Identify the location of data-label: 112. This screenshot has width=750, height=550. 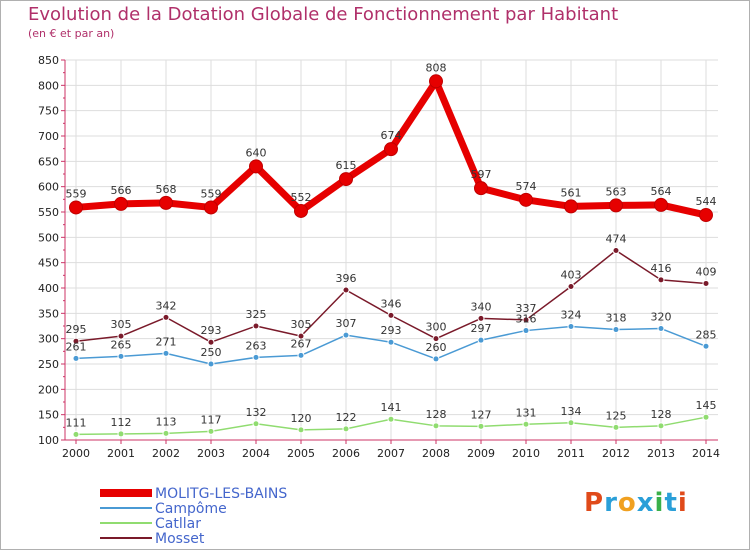
(121, 422).